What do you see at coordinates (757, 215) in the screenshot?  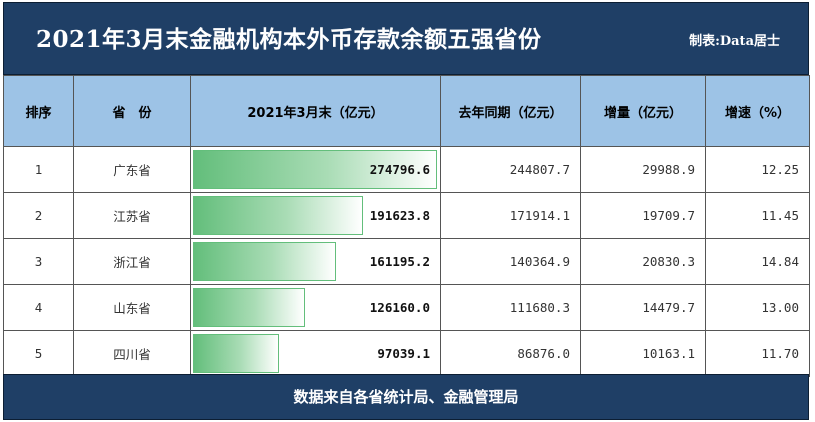 I see `growth-cell: 11.45` at bounding box center [757, 215].